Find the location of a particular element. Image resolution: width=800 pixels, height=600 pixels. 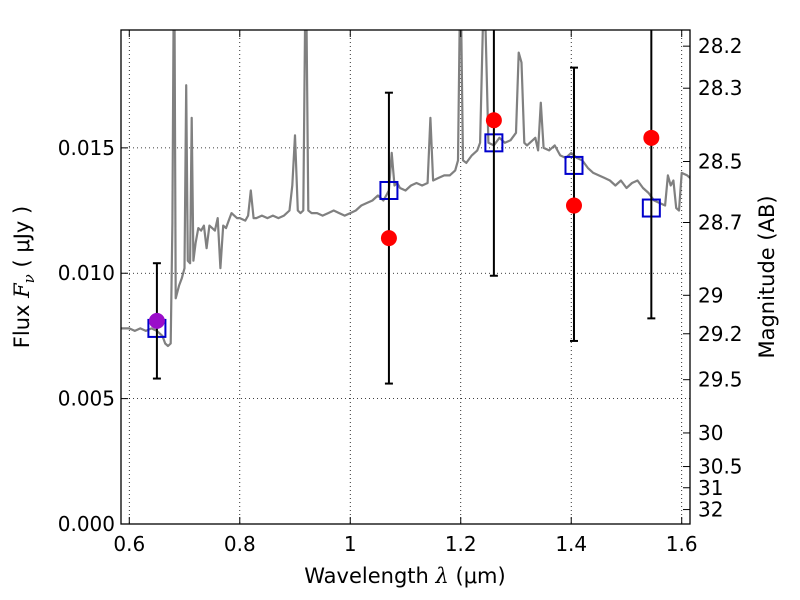

y-tick-label: 0.010 is located at coordinates (86, 273).